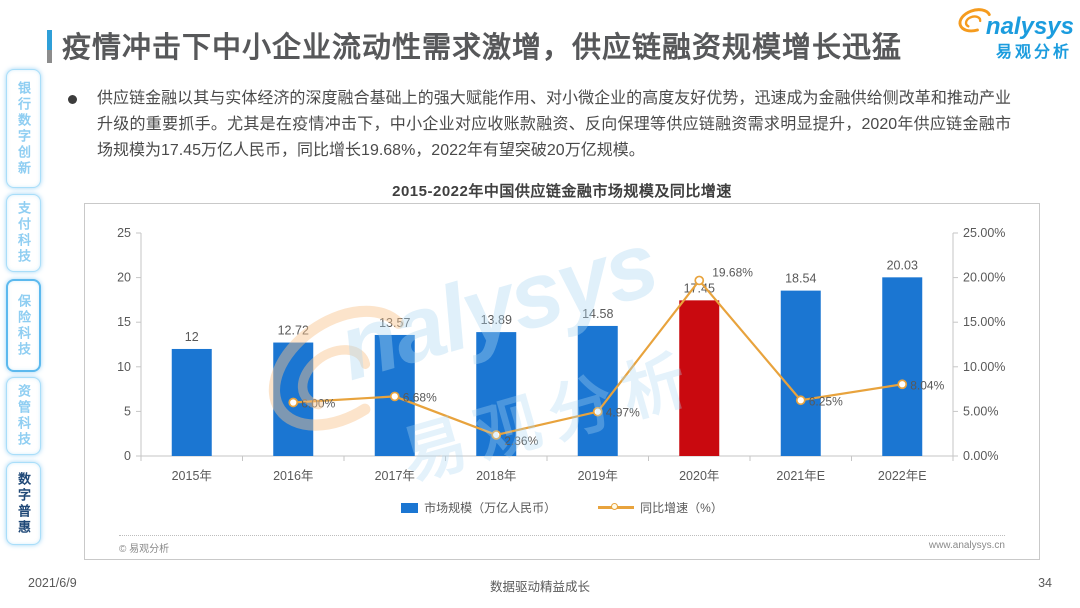 The width and height of the screenshot is (1080, 608). I want to click on footer-slogan: 数据驱动精益成长, so click(539, 587).